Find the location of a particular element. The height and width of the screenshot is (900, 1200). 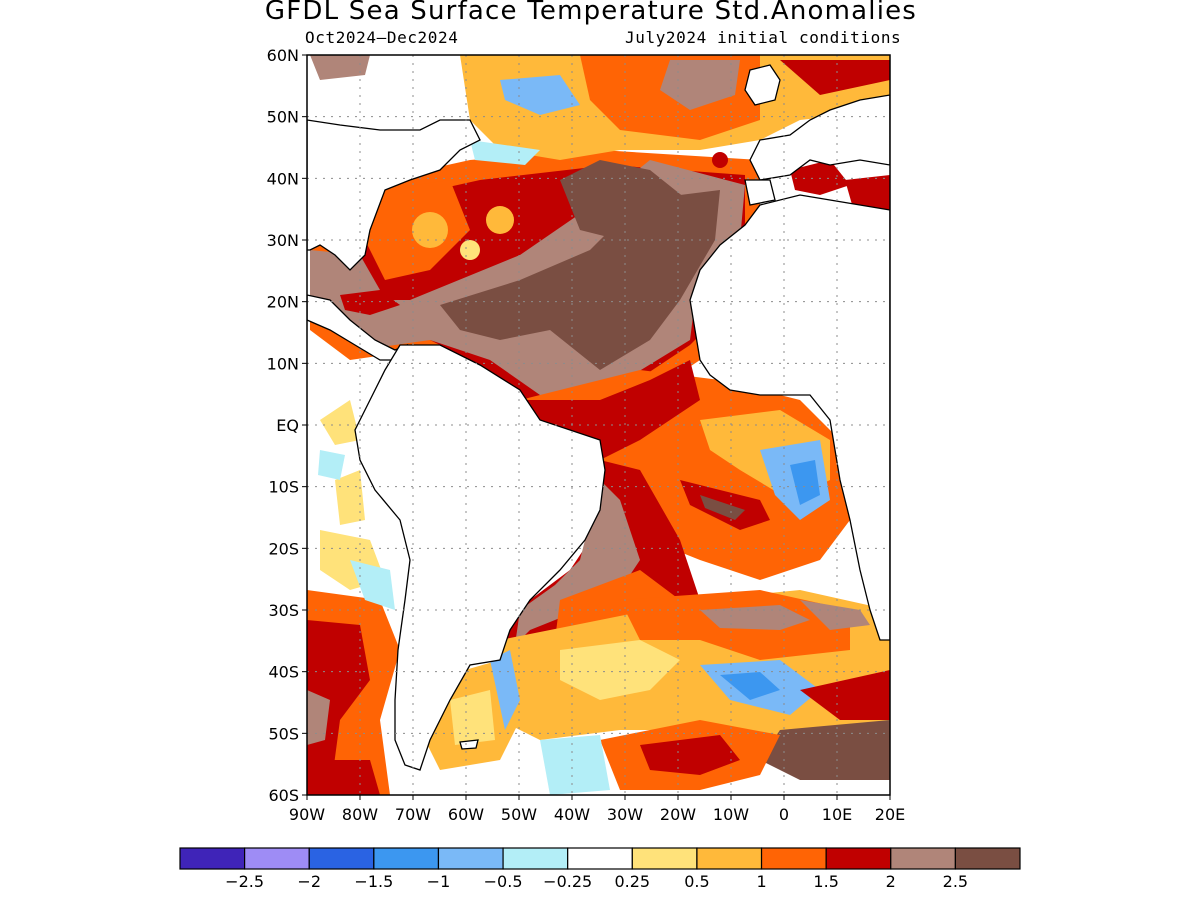

lat-tick-label: 40N is located at coordinates (283, 178).